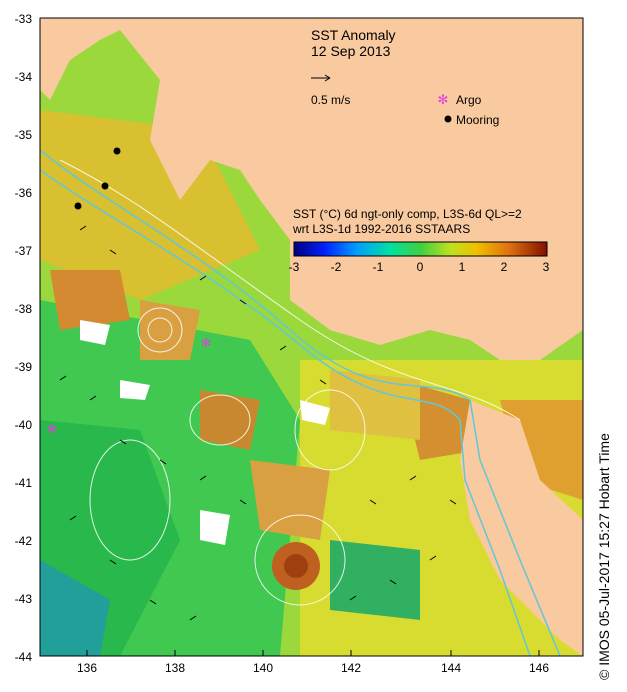  I want to click on argo-marker-icon: ✻, so click(443, 99).